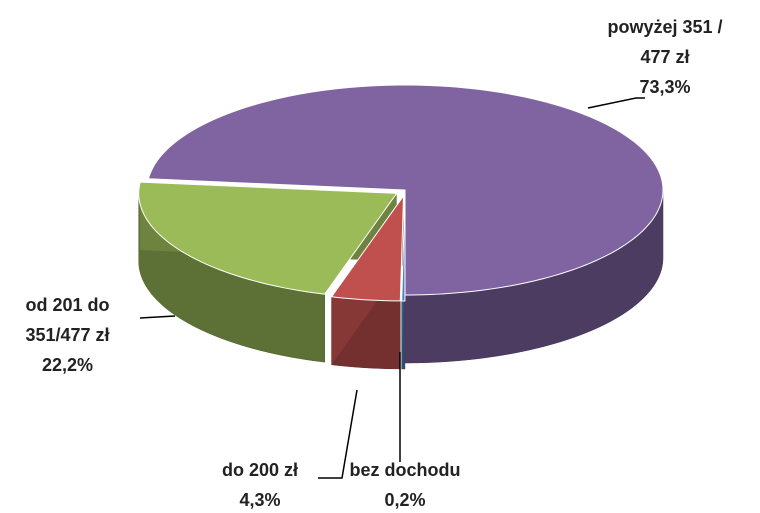 The image size is (760, 513). What do you see at coordinates (665, 87) in the screenshot?
I see `value-label: 73,3%` at bounding box center [665, 87].